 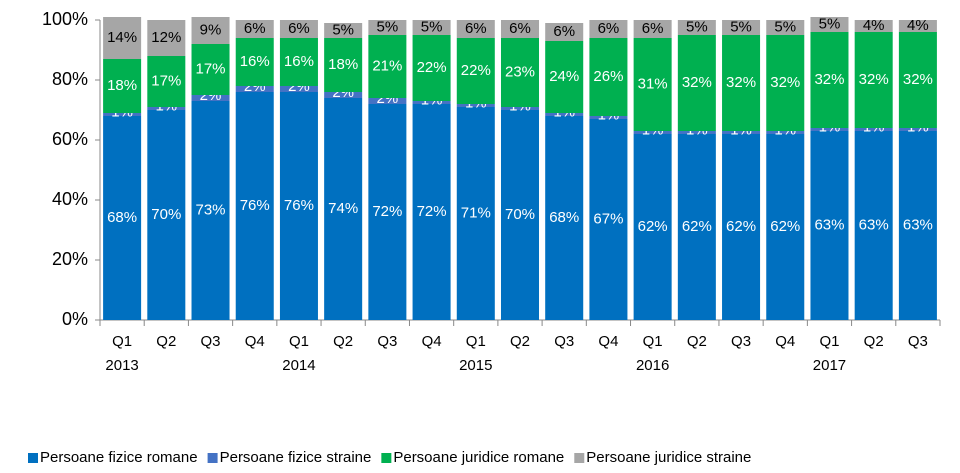 I want to click on x-tick-label: Q2, so click(x=697, y=341).